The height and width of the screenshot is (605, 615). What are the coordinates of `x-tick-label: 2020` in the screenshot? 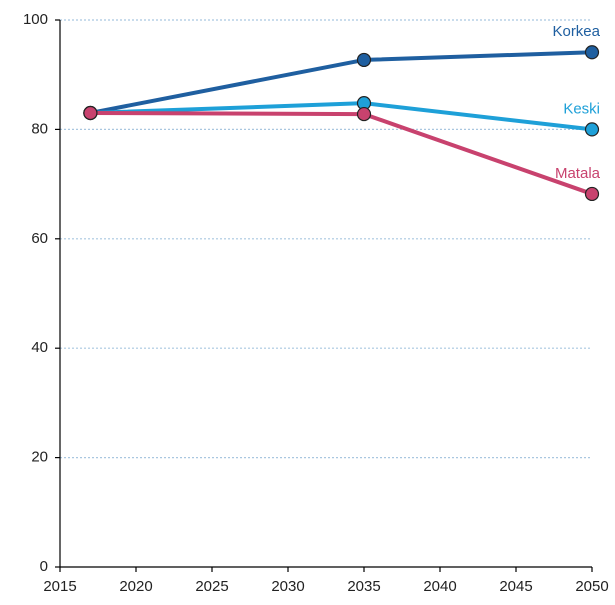 It's located at (135, 586).